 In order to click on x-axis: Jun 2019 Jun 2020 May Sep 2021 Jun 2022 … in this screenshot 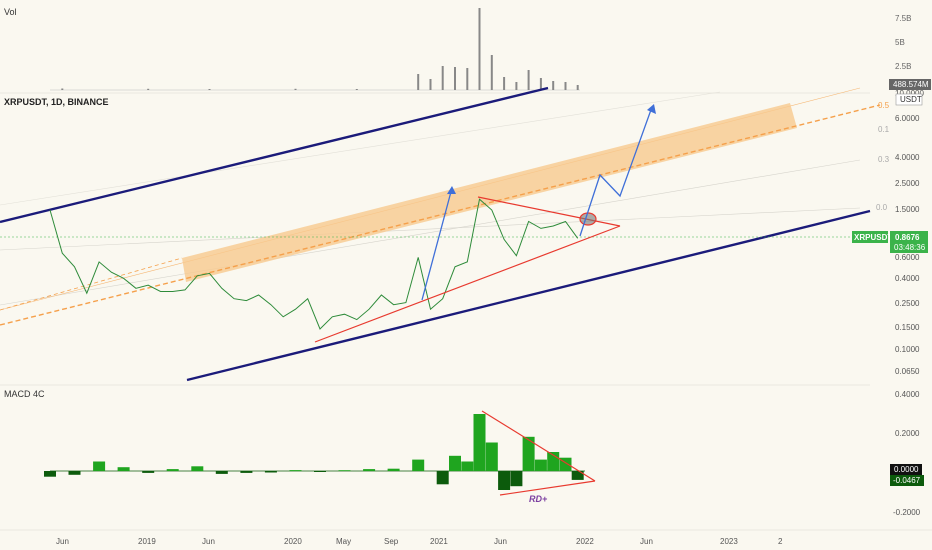, I will do `click(466, 537)`.